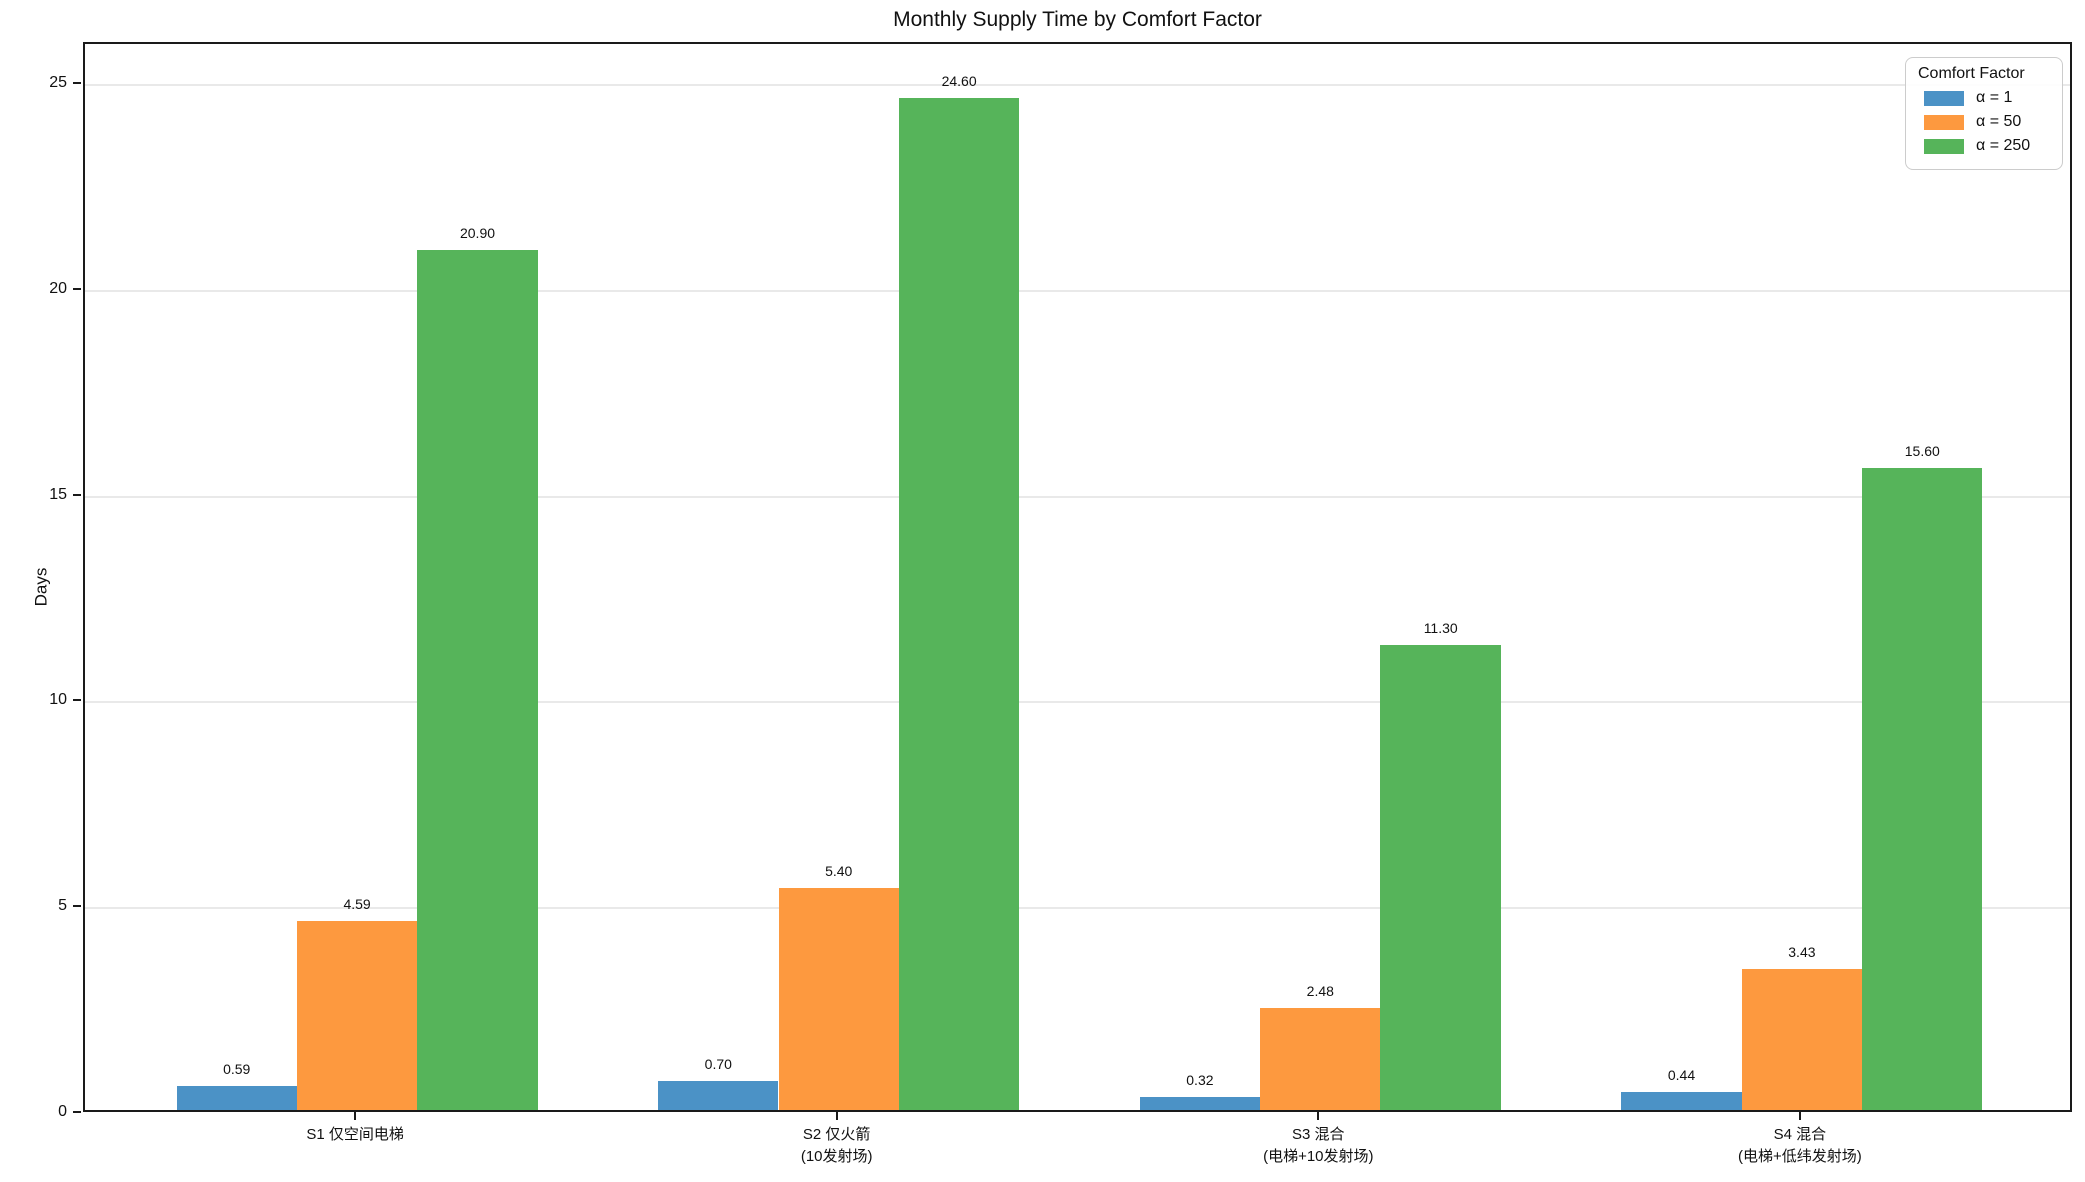 Image resolution: width=2085 pixels, height=1182 pixels. What do you see at coordinates (355, 1116) in the screenshot?
I see `x-tick-mark-cat1` at bounding box center [355, 1116].